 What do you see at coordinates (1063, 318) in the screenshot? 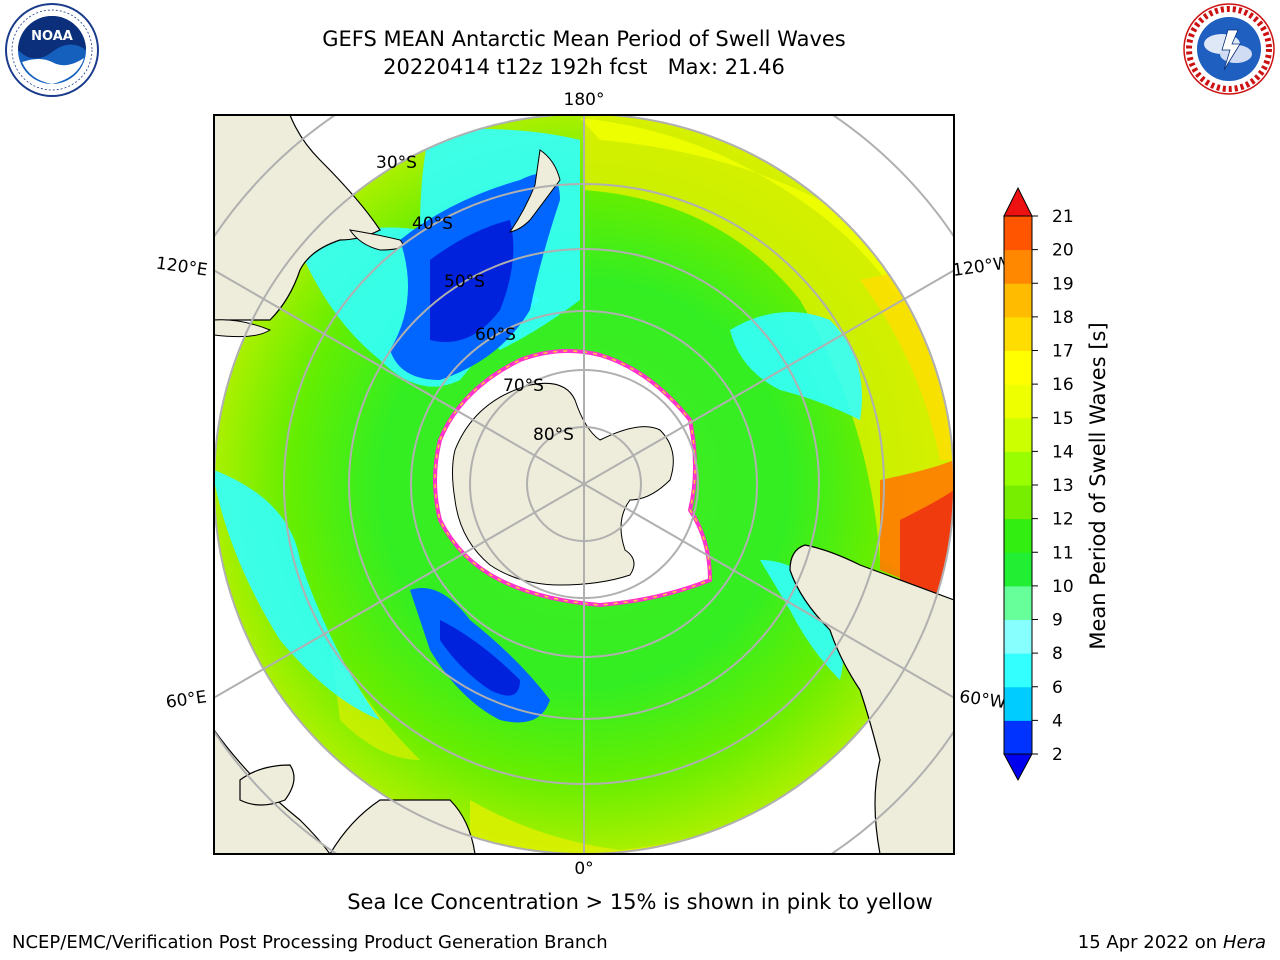
I see `colorbar-tick-label: 18` at bounding box center [1063, 318].